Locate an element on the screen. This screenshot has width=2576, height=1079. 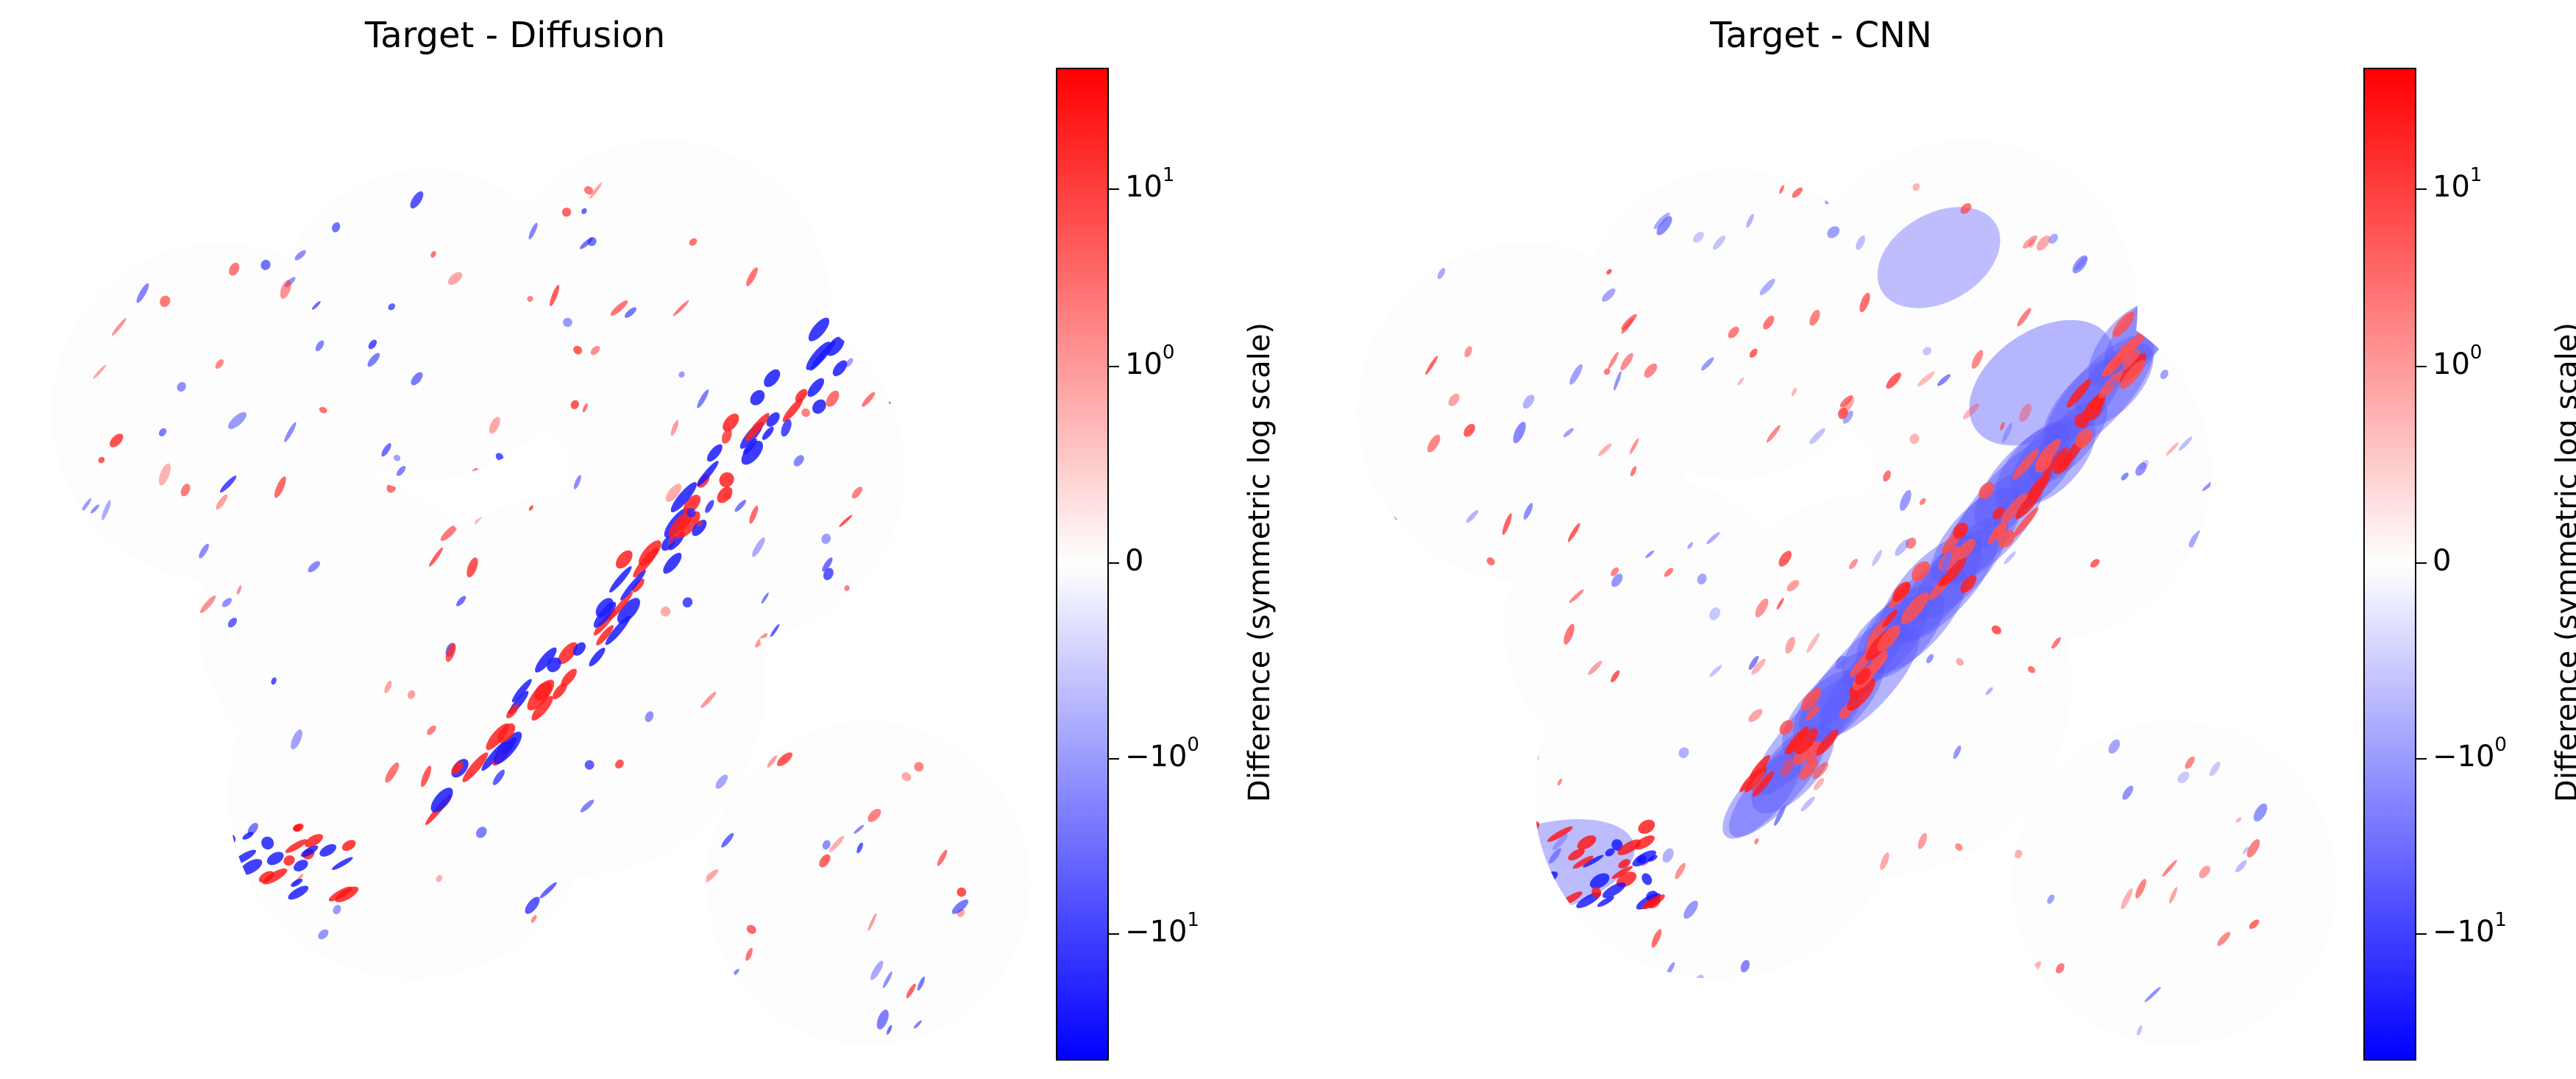
panel-title-diffusion: Target - Diffusion is located at coordinates (515, 35).